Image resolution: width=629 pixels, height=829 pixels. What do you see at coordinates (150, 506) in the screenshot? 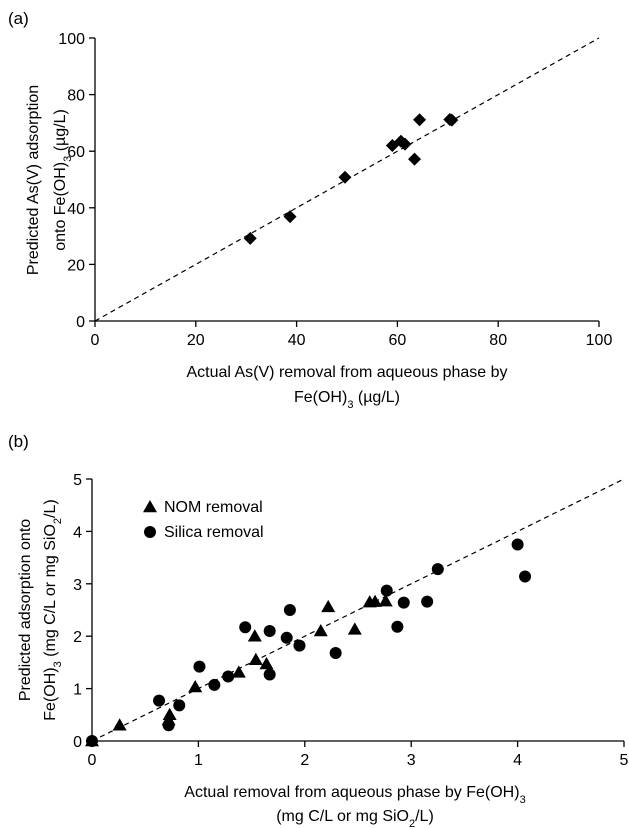
I see `legend-marker-triangle` at bounding box center [150, 506].